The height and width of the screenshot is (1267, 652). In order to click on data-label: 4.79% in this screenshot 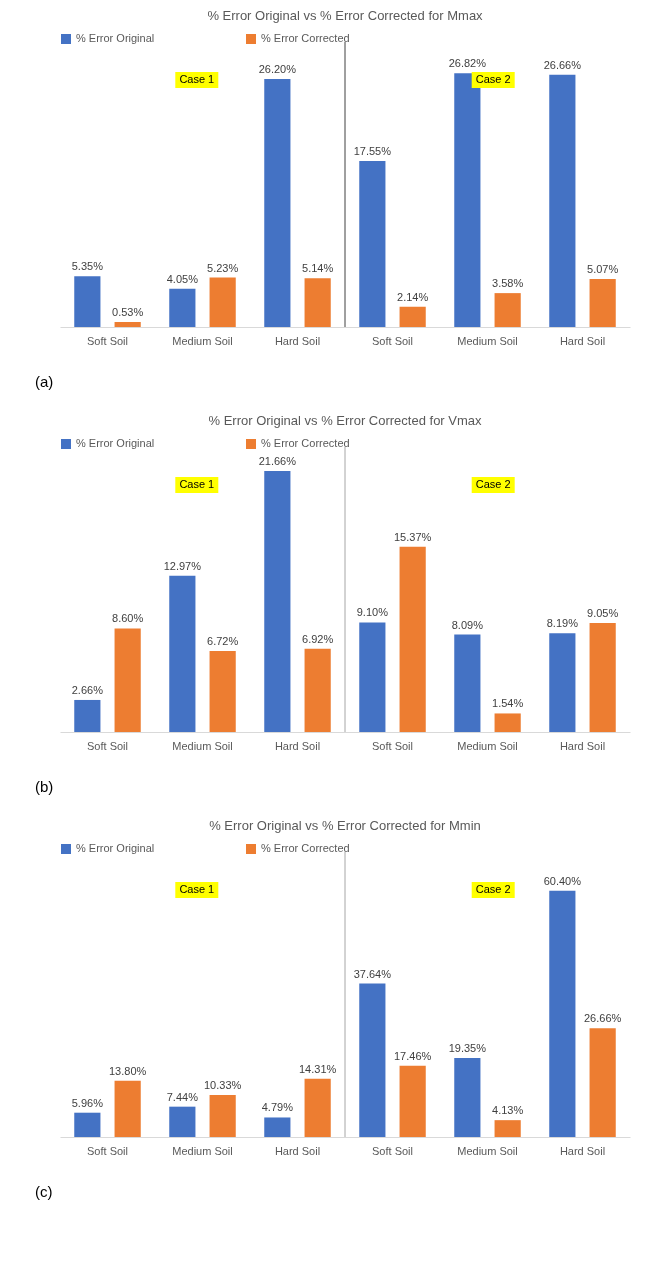, I will do `click(277, 1107)`.